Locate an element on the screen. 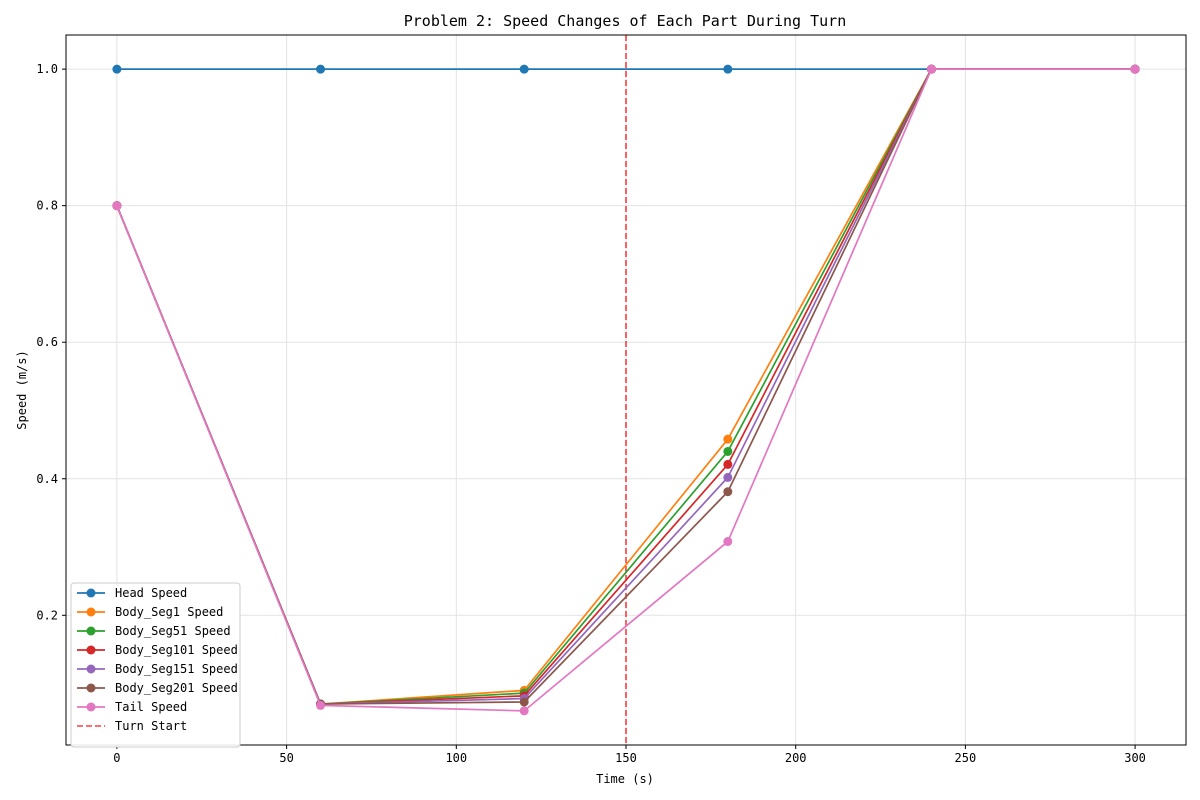 This screenshot has height=800, width=1200. legend-item: Head Speed is located at coordinates (132, 593).